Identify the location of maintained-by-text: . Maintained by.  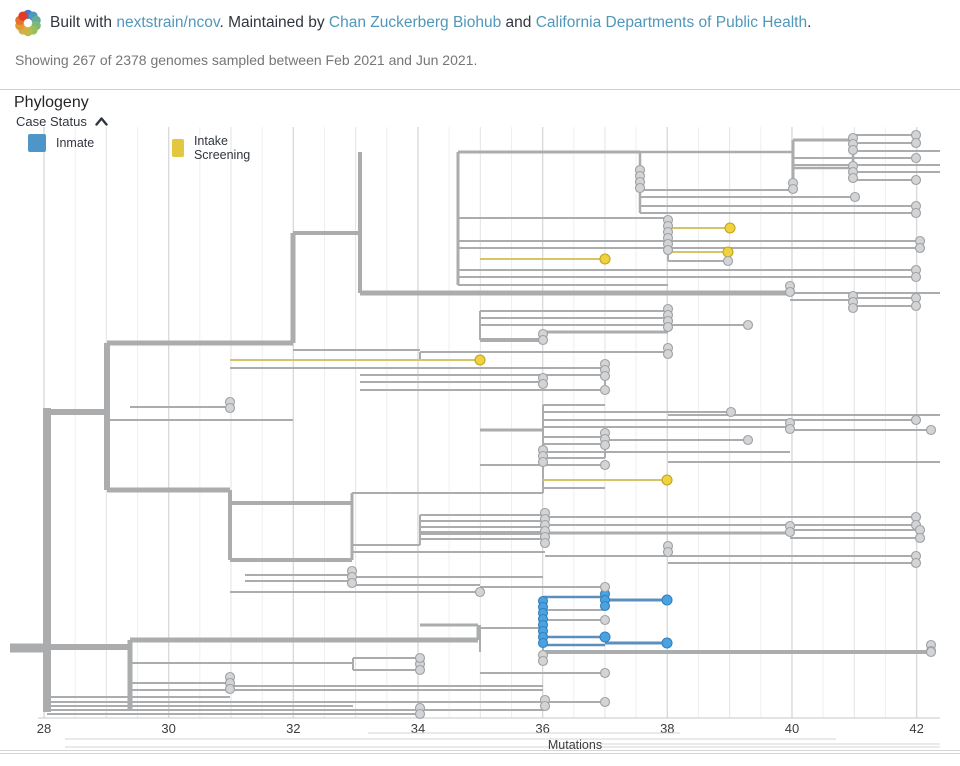
(272, 22).